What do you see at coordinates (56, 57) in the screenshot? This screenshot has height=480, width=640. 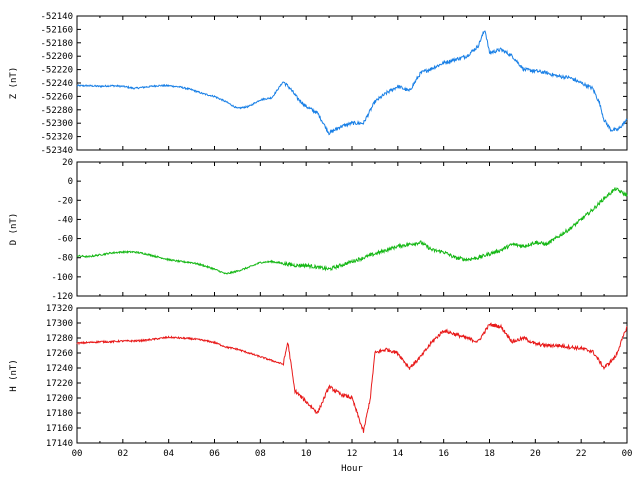 I see `y-tick-label: -52200` at bounding box center [56, 57].